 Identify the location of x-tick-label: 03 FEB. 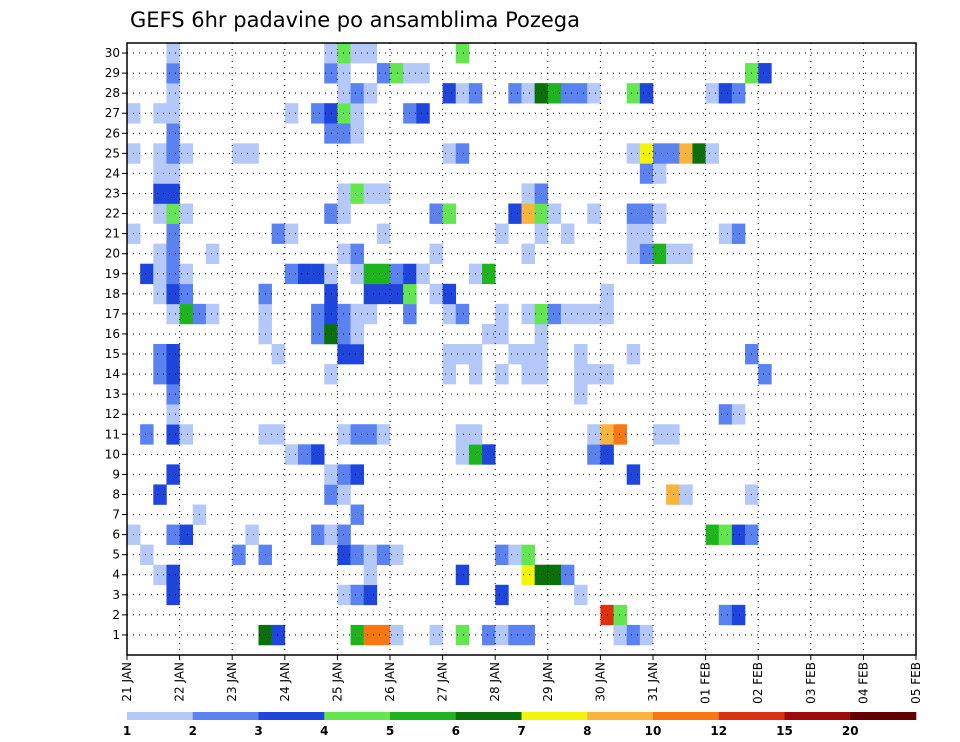
(811, 683).